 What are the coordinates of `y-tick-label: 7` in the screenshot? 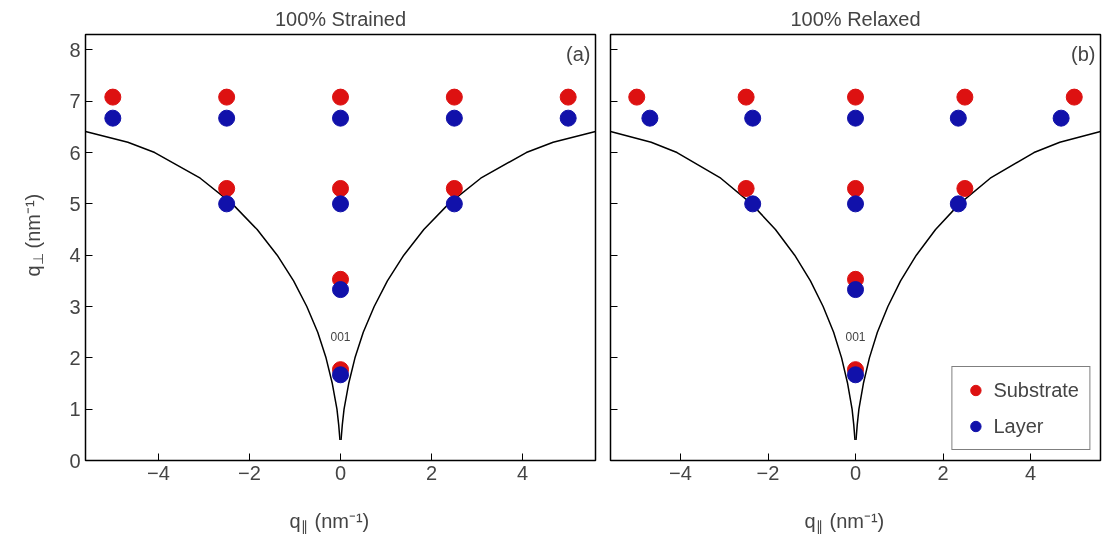 It's located at (75, 101).